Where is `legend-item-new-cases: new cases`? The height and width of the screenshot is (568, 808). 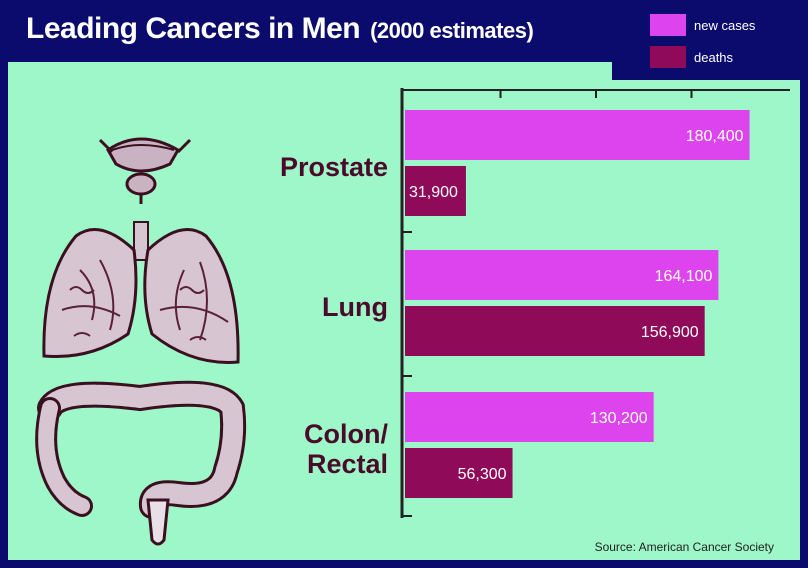
legend-item-new-cases: new cases is located at coordinates (702, 25).